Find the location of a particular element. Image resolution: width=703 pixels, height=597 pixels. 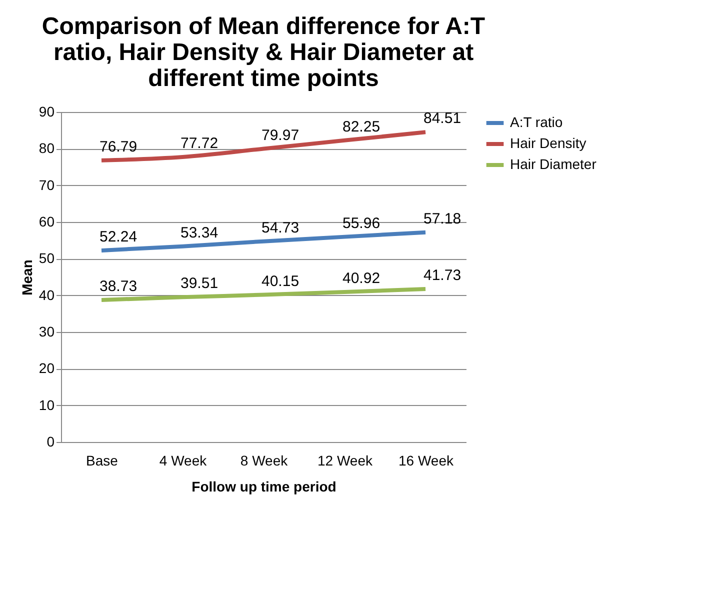

data-label: 40.15 is located at coordinates (281, 281).